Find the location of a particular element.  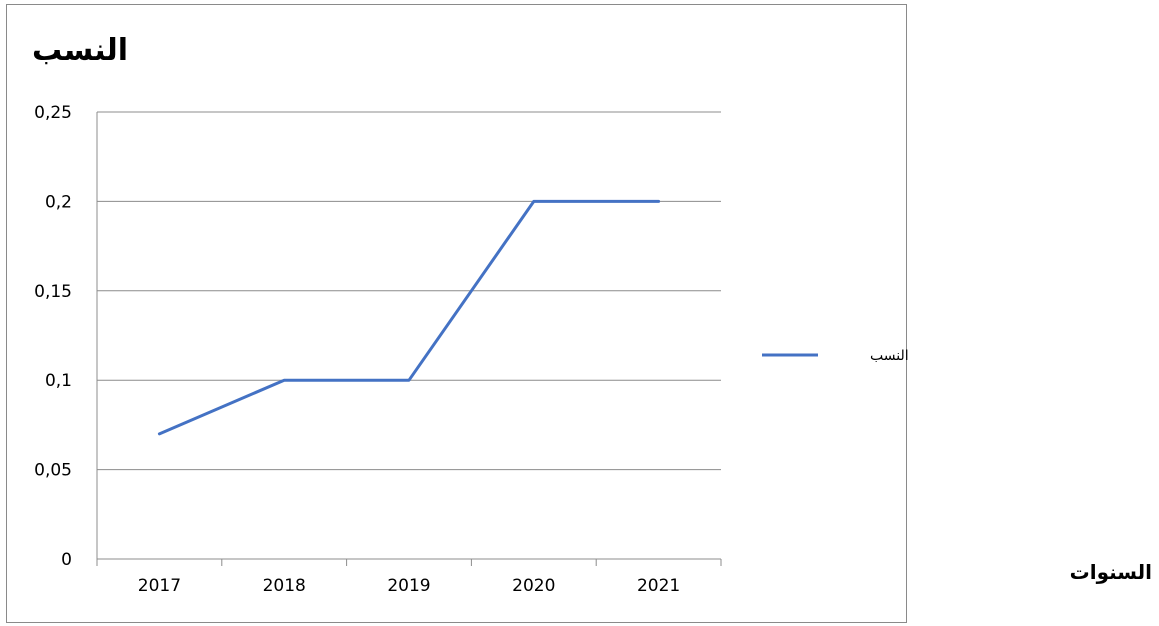

y-tick-label: 0,1 is located at coordinates (58, 381).